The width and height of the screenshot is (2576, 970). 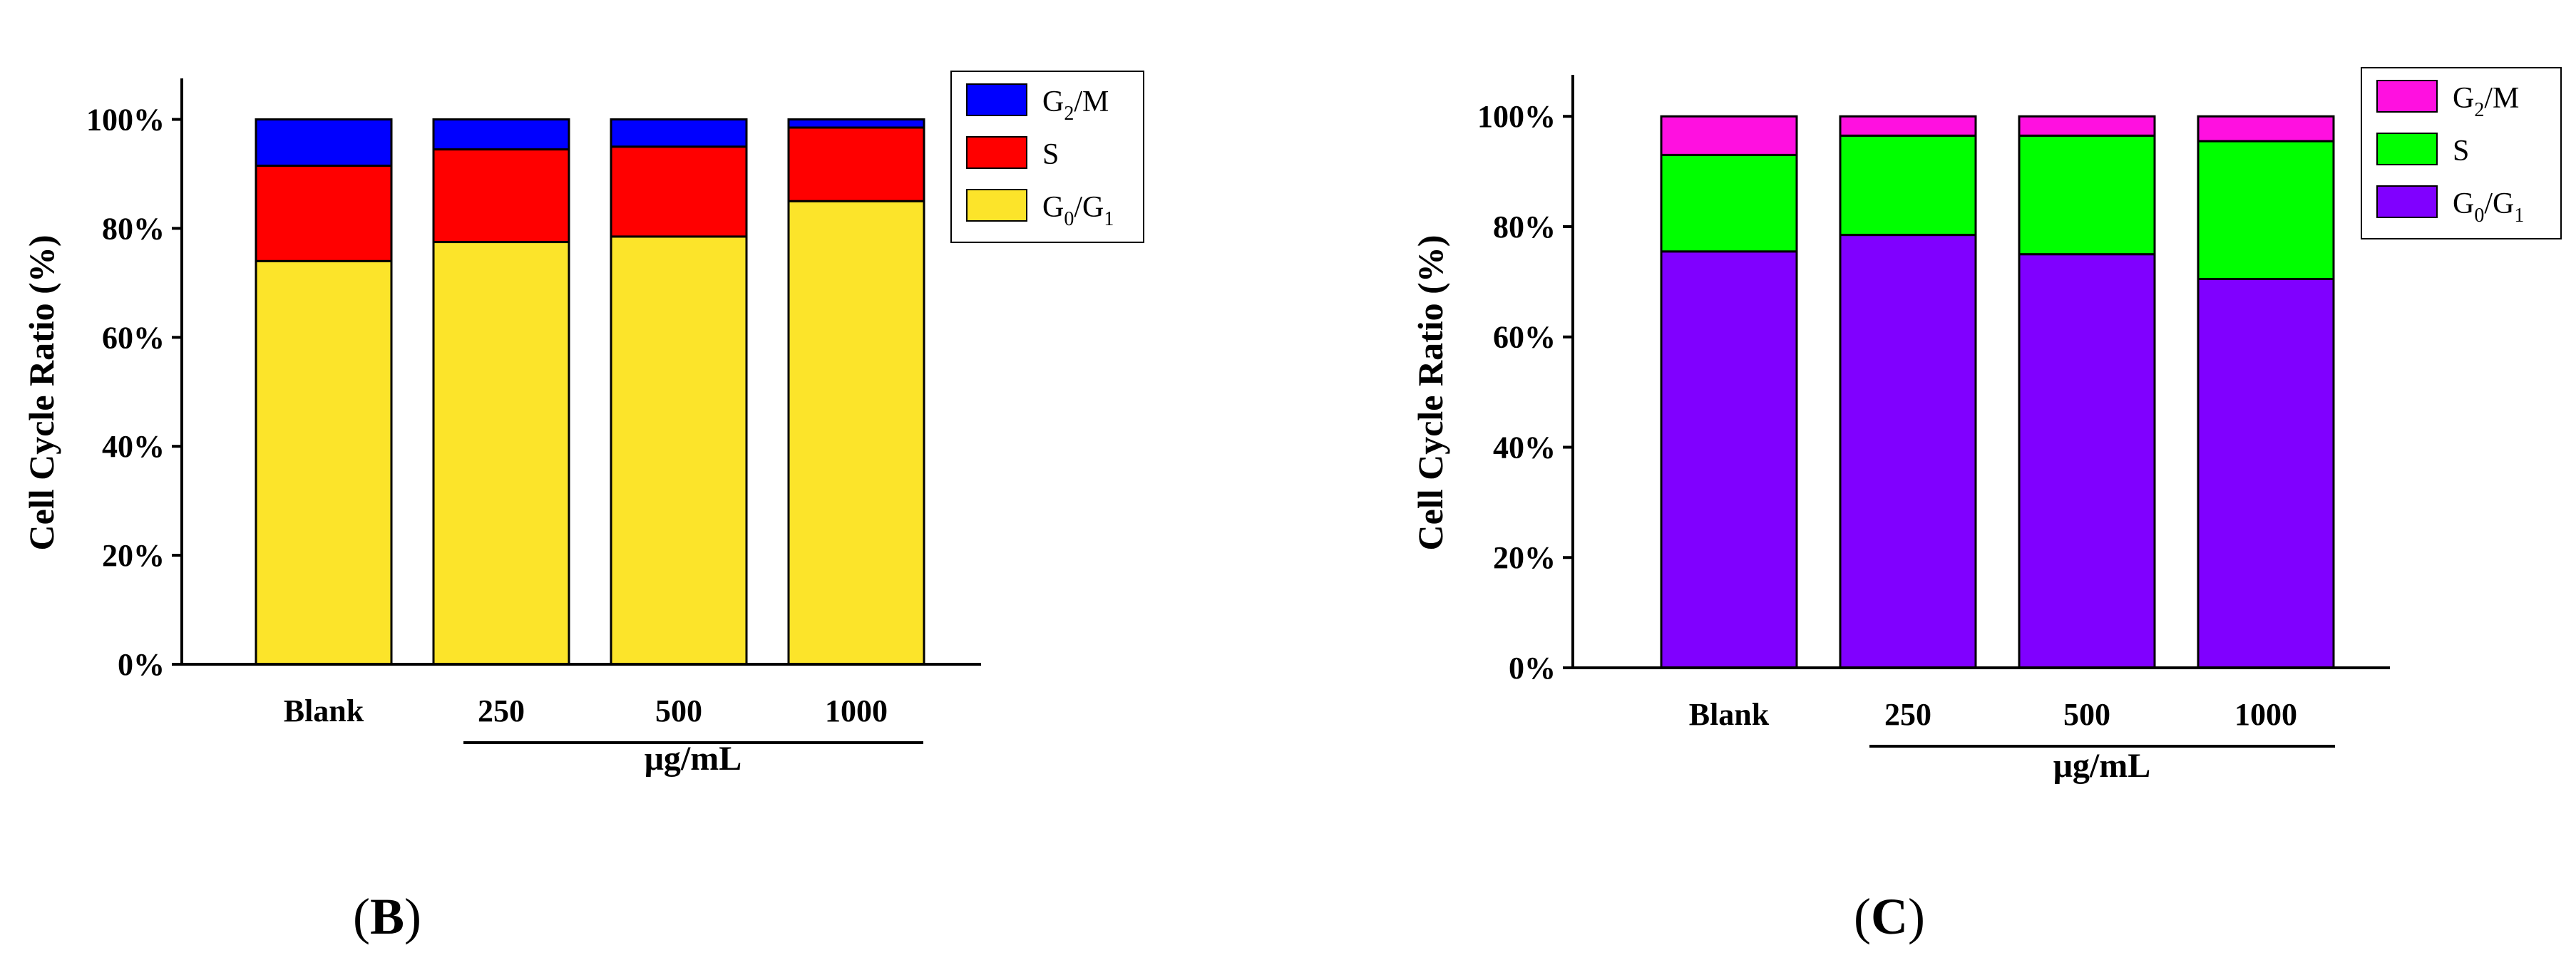 I want to click on panel-label-letter: B, so click(x=387, y=916).